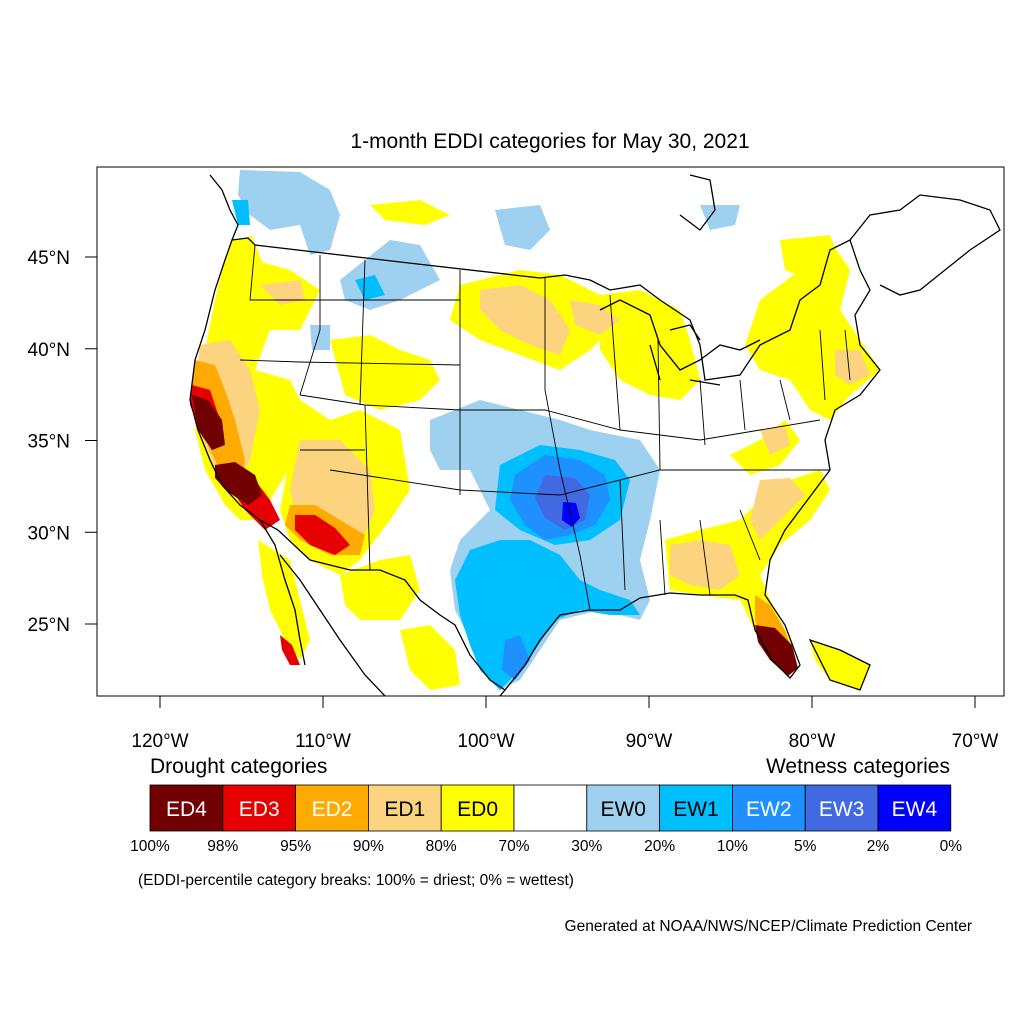 The image size is (1024, 1024). I want to click on region-ed1-virginia, so click(775, 440).